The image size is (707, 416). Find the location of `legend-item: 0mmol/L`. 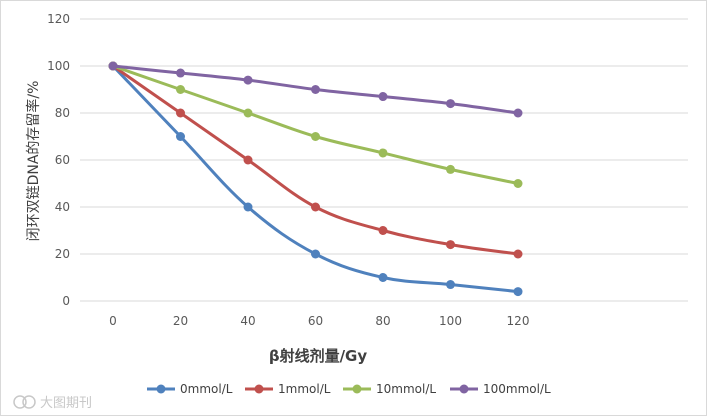

legend-item: 0mmol/L is located at coordinates (190, 389).